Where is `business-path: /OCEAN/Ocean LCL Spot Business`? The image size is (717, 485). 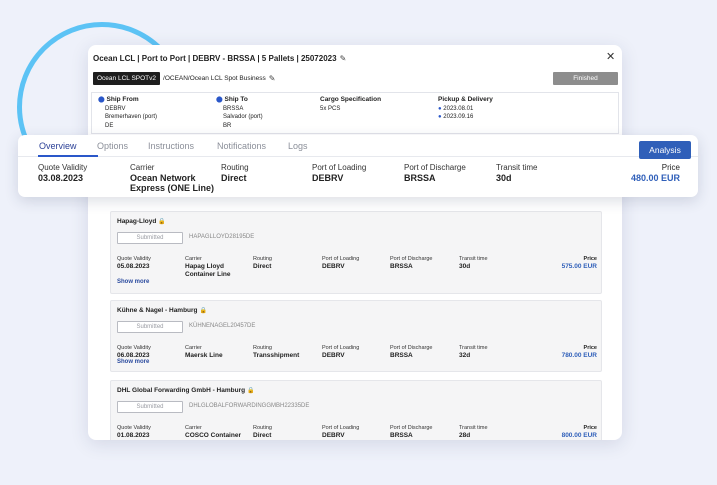 business-path: /OCEAN/Ocean LCL Spot Business is located at coordinates (214, 78).